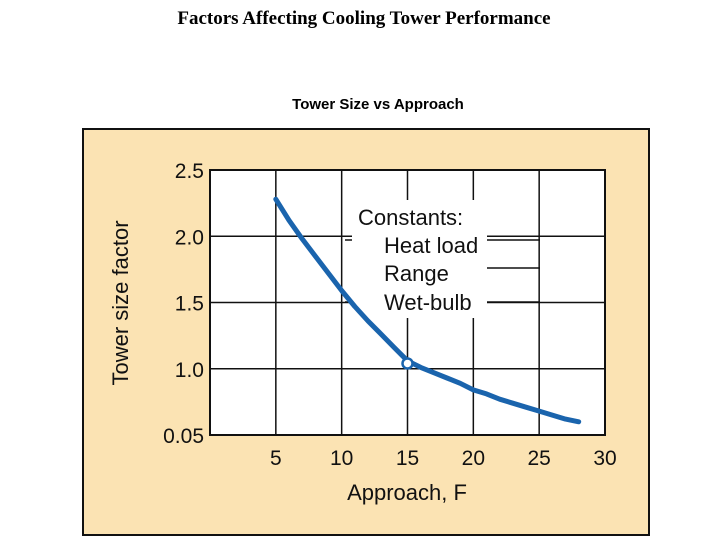  Describe the element at coordinates (189, 304) in the screenshot. I see `y-tick-label: 1.5` at that location.